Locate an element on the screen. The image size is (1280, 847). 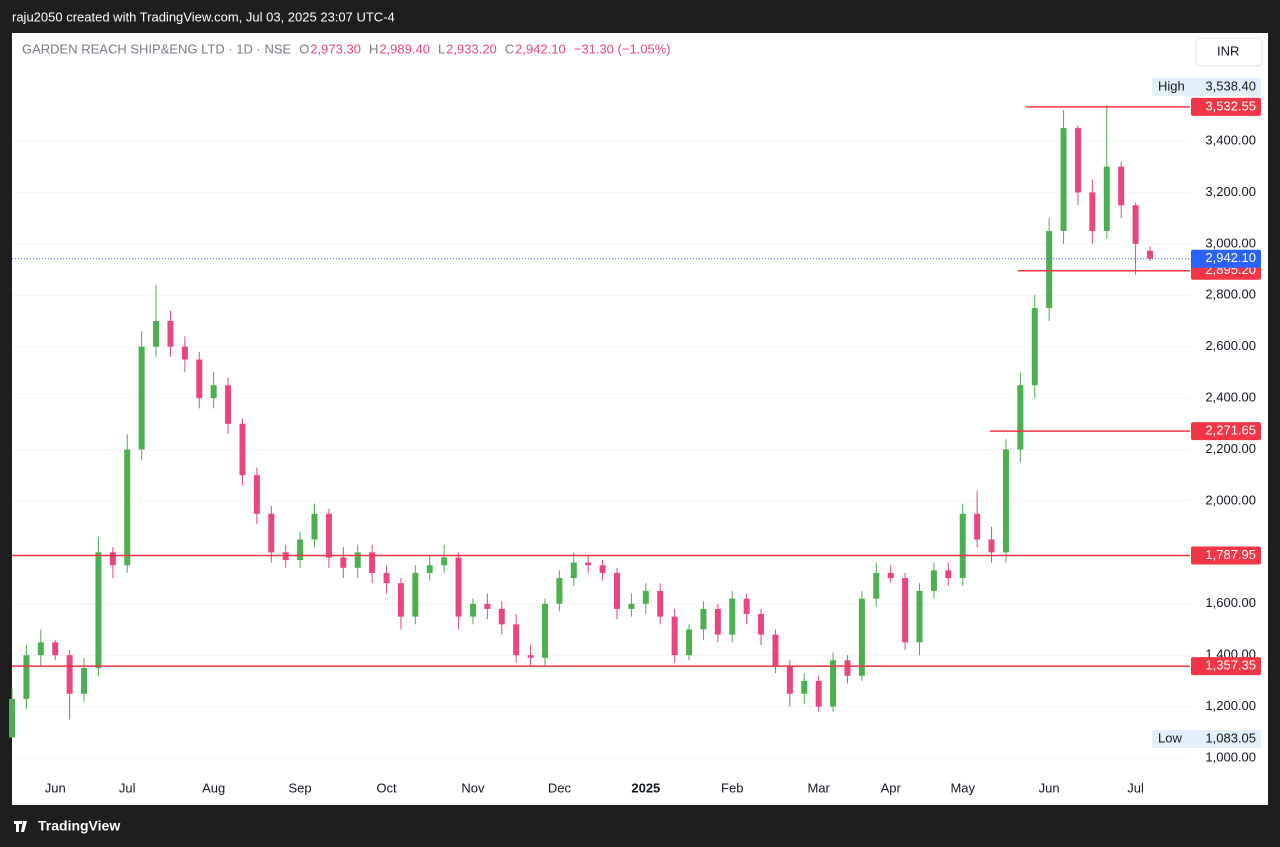
x-tick-label: Dec is located at coordinates (560, 787).